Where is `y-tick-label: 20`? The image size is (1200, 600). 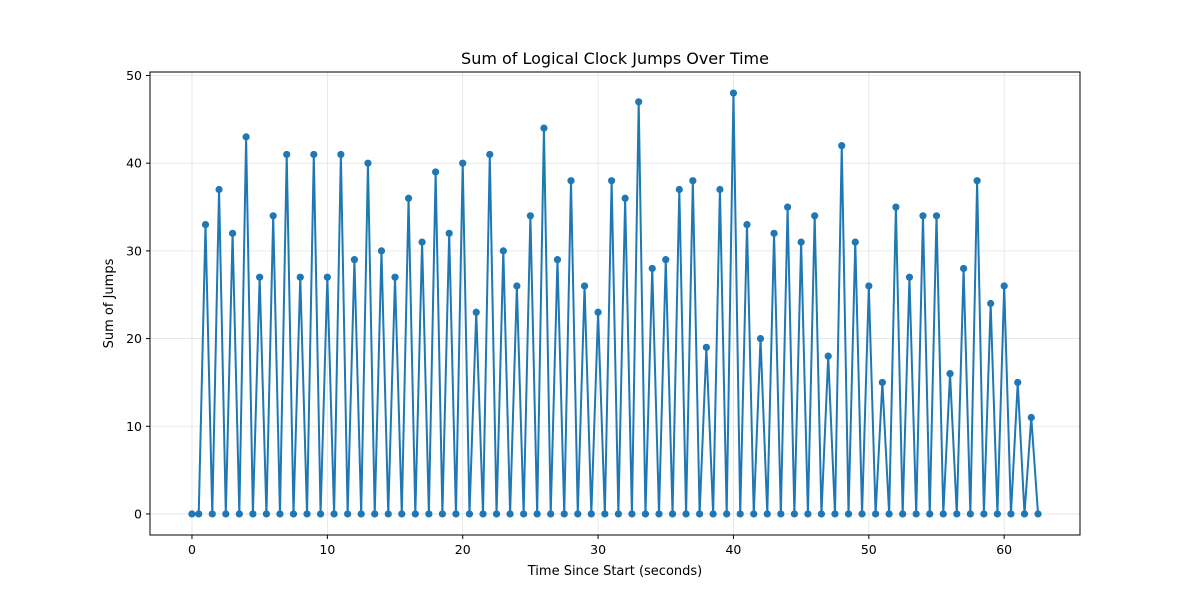 y-tick-label: 20 is located at coordinates (134, 338).